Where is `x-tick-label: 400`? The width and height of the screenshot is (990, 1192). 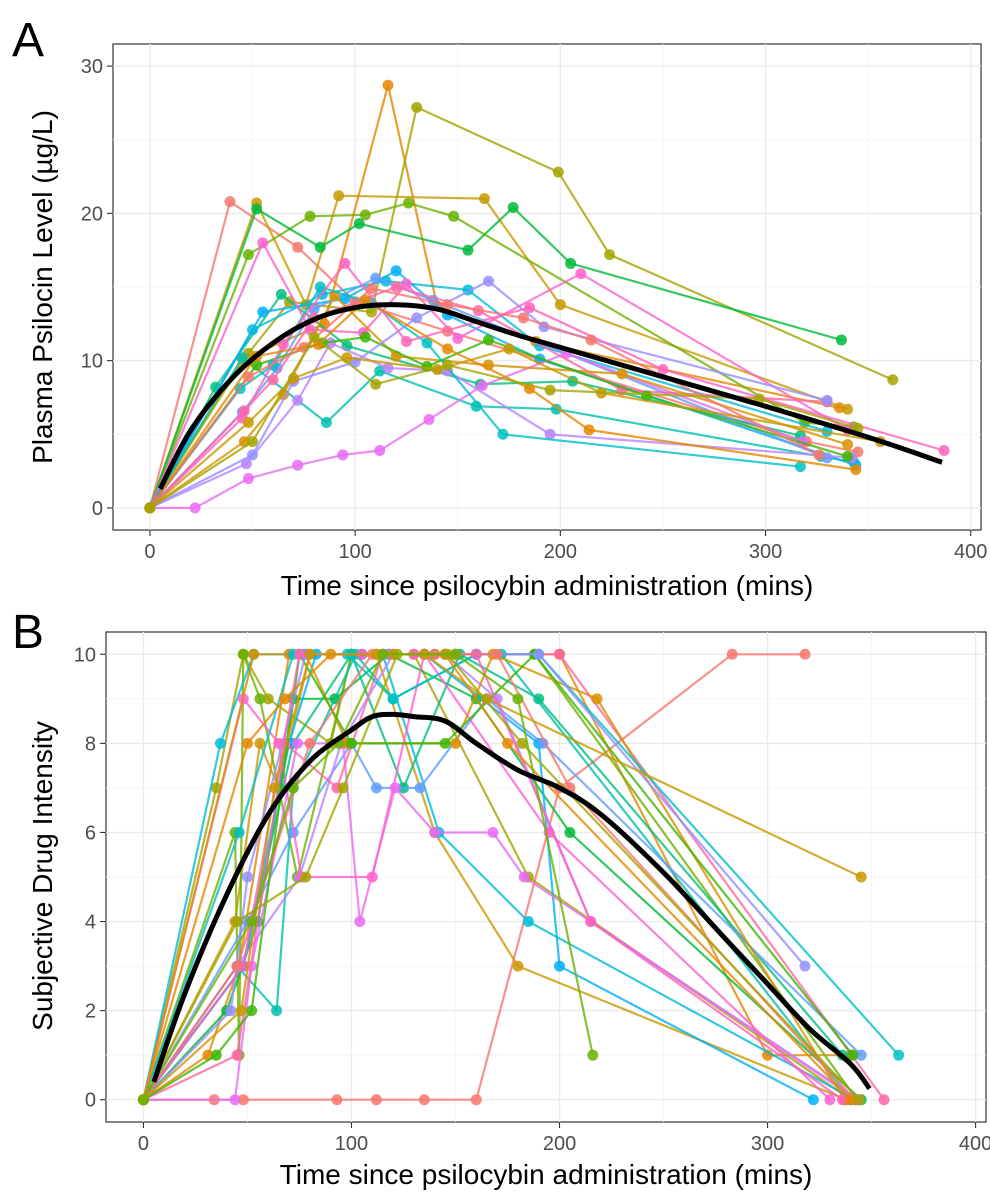 x-tick-label: 400 is located at coordinates (970, 552).